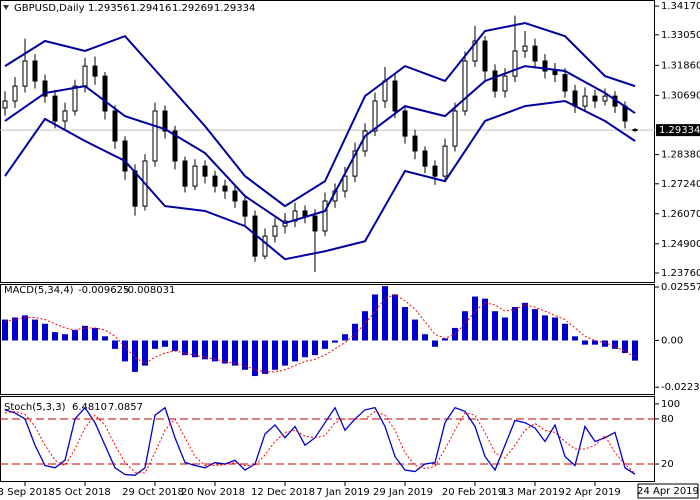 The height and width of the screenshot is (500, 700). What do you see at coordinates (680, 95) in the screenshot?
I see `y-tick-label: 1.30690` at bounding box center [680, 95].